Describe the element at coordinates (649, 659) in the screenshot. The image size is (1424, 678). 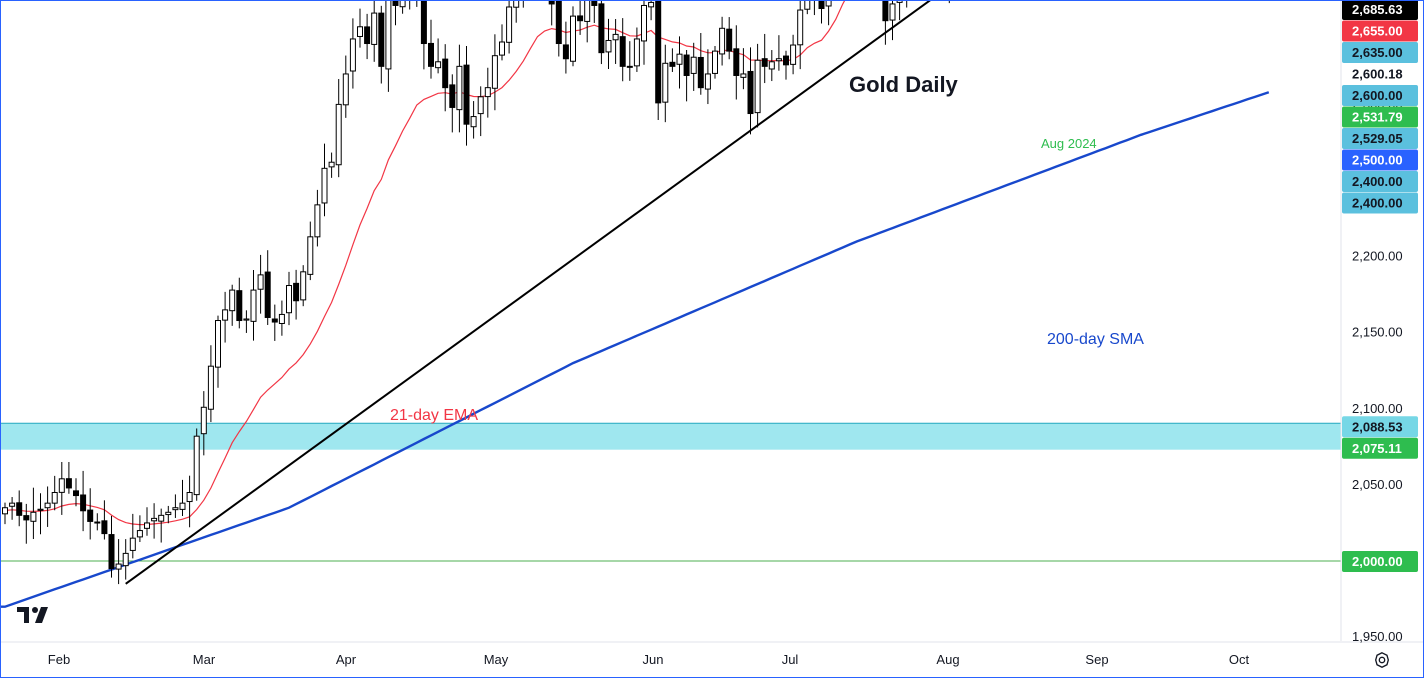
I see `time-axis: Feb Mar Apr May Jun Jul Aug Sep Oct` at that location.